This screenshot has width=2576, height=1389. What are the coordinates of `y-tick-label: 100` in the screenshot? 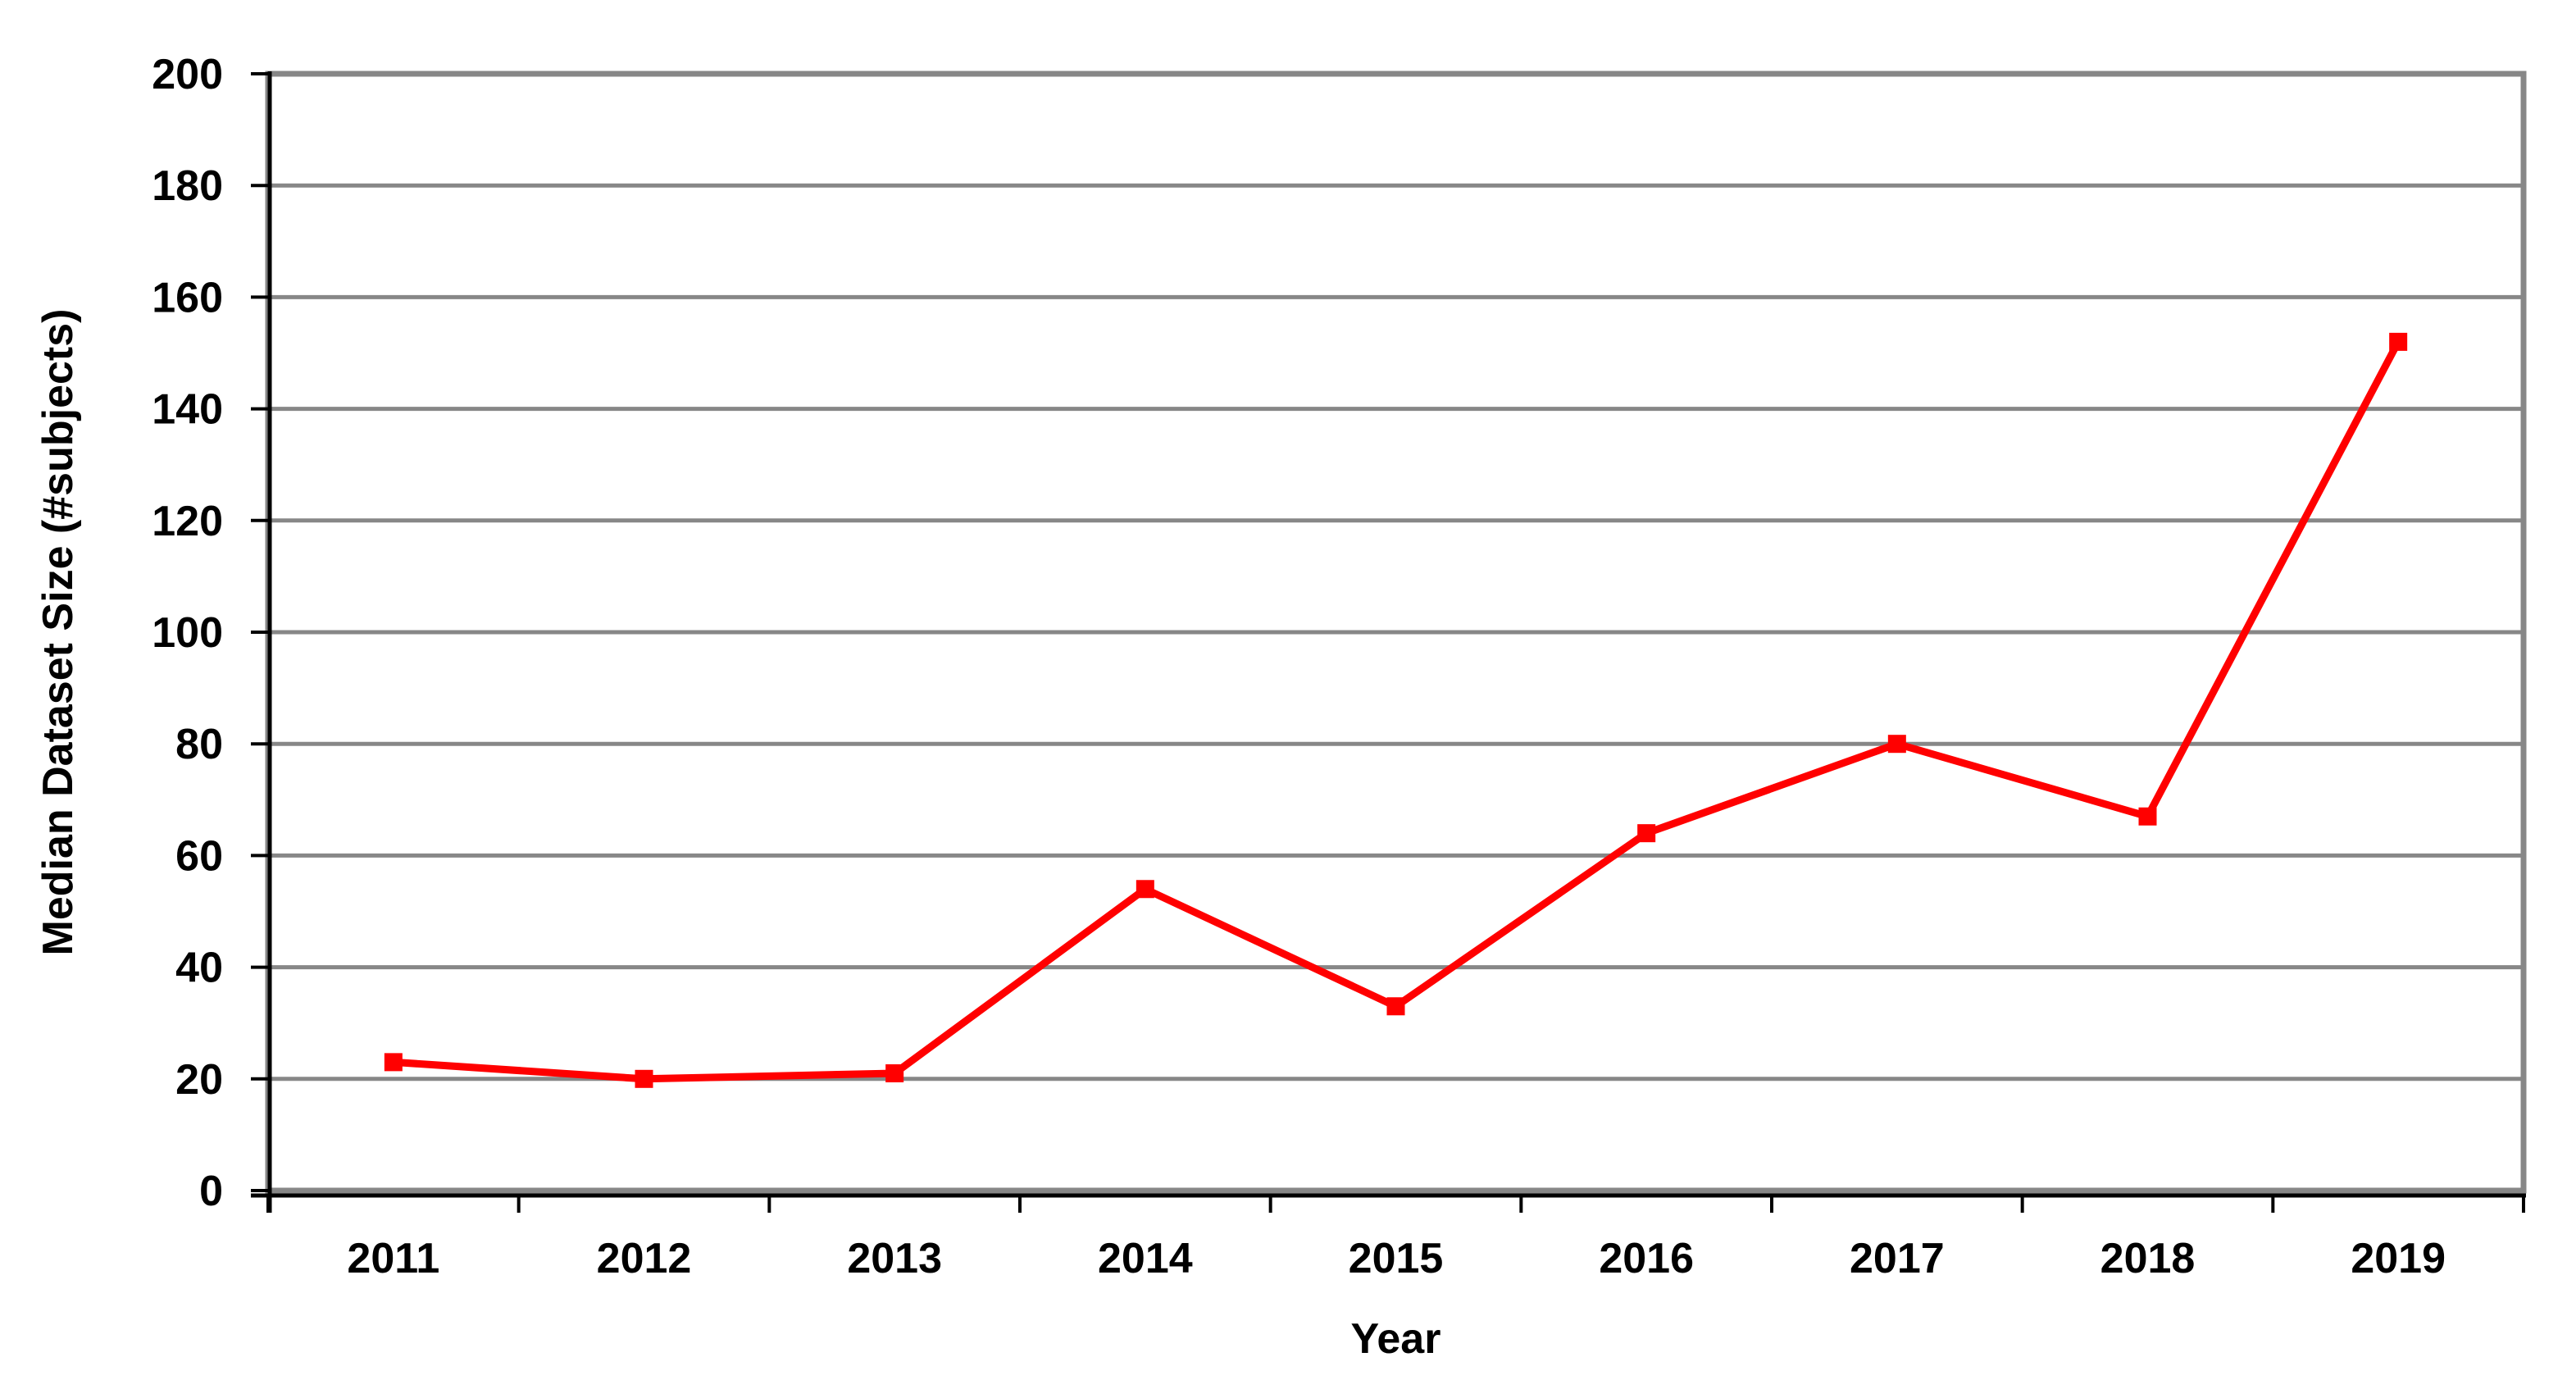 It's located at (188, 633).